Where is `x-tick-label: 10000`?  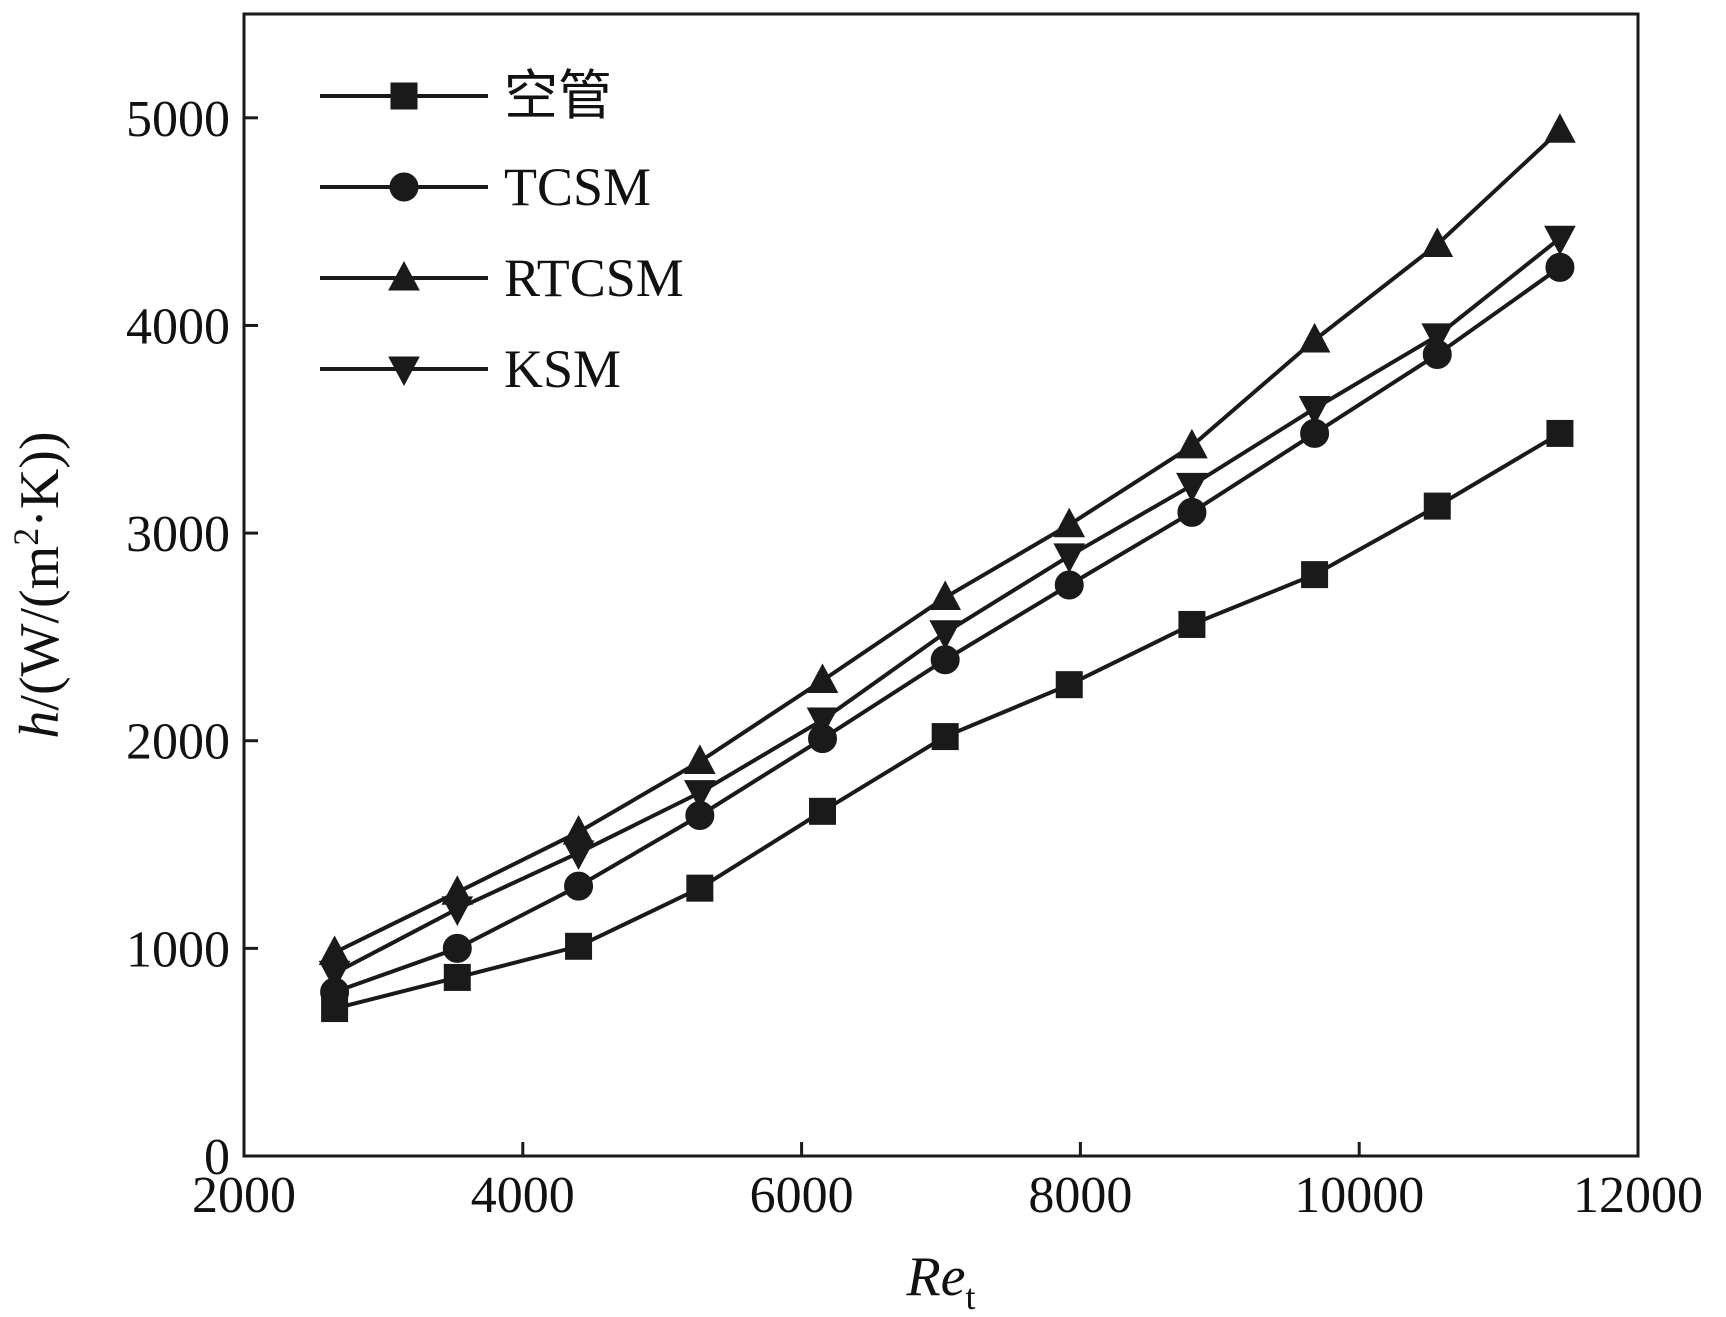 x-tick-label: 10000 is located at coordinates (1359, 1195).